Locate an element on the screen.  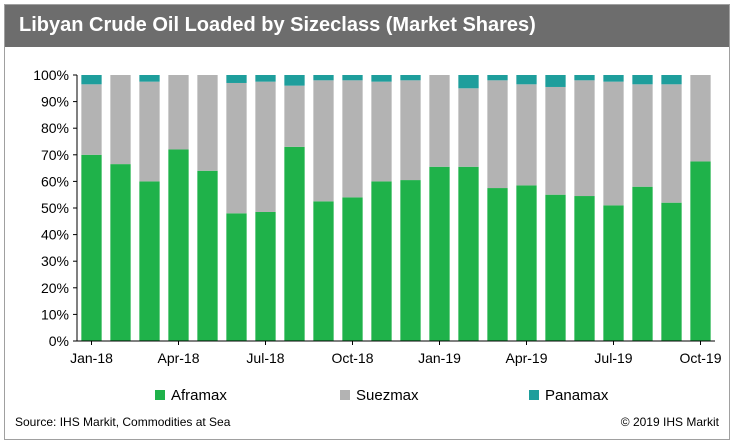
x-tick-label: Oct-18 is located at coordinates (352, 358).